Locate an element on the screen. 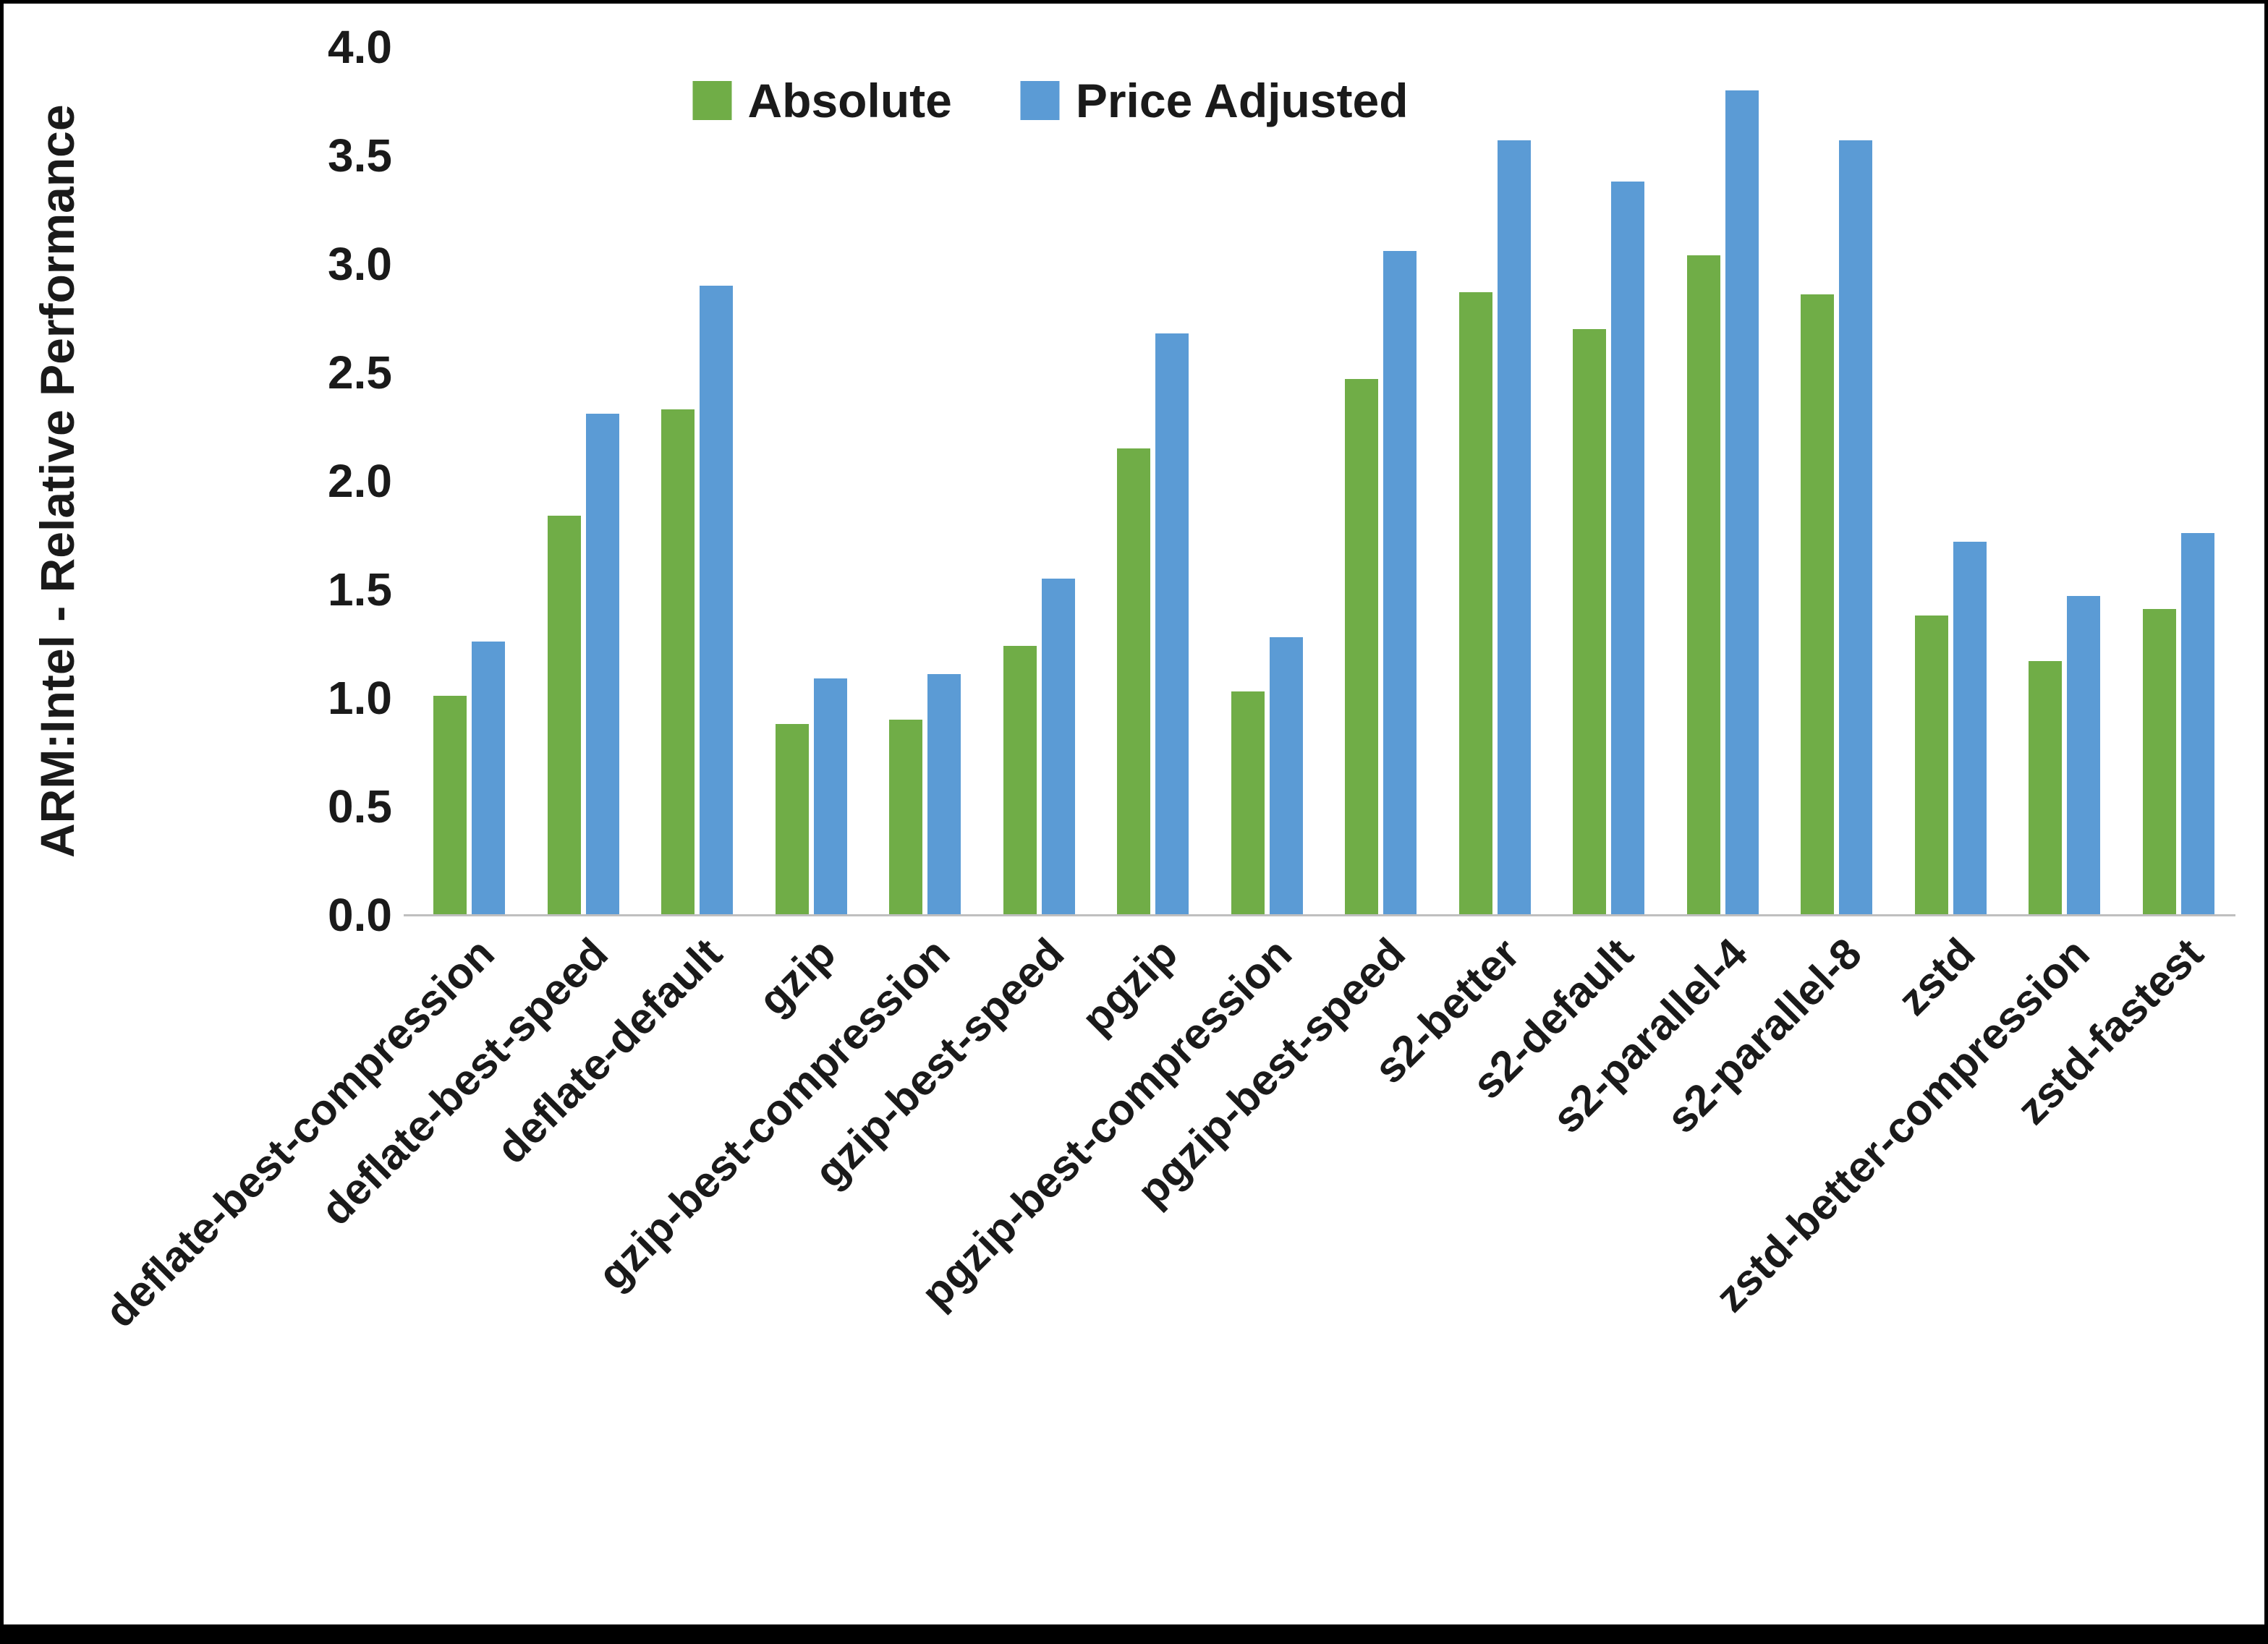 The height and width of the screenshot is (1644, 2268). bar-group: s2-parallel-8 is located at coordinates (1776, 594).